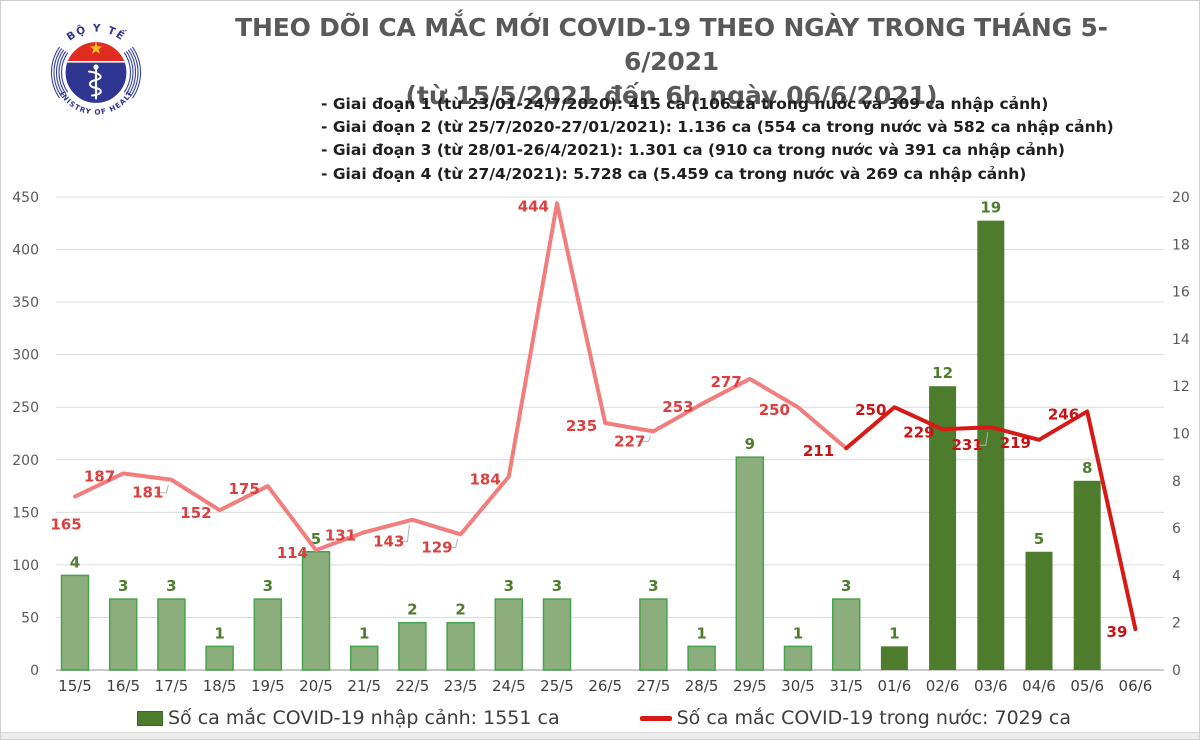 The height and width of the screenshot is (740, 1200). Describe the element at coordinates (150, 718) in the screenshot. I see `bar-series-swatch` at that location.